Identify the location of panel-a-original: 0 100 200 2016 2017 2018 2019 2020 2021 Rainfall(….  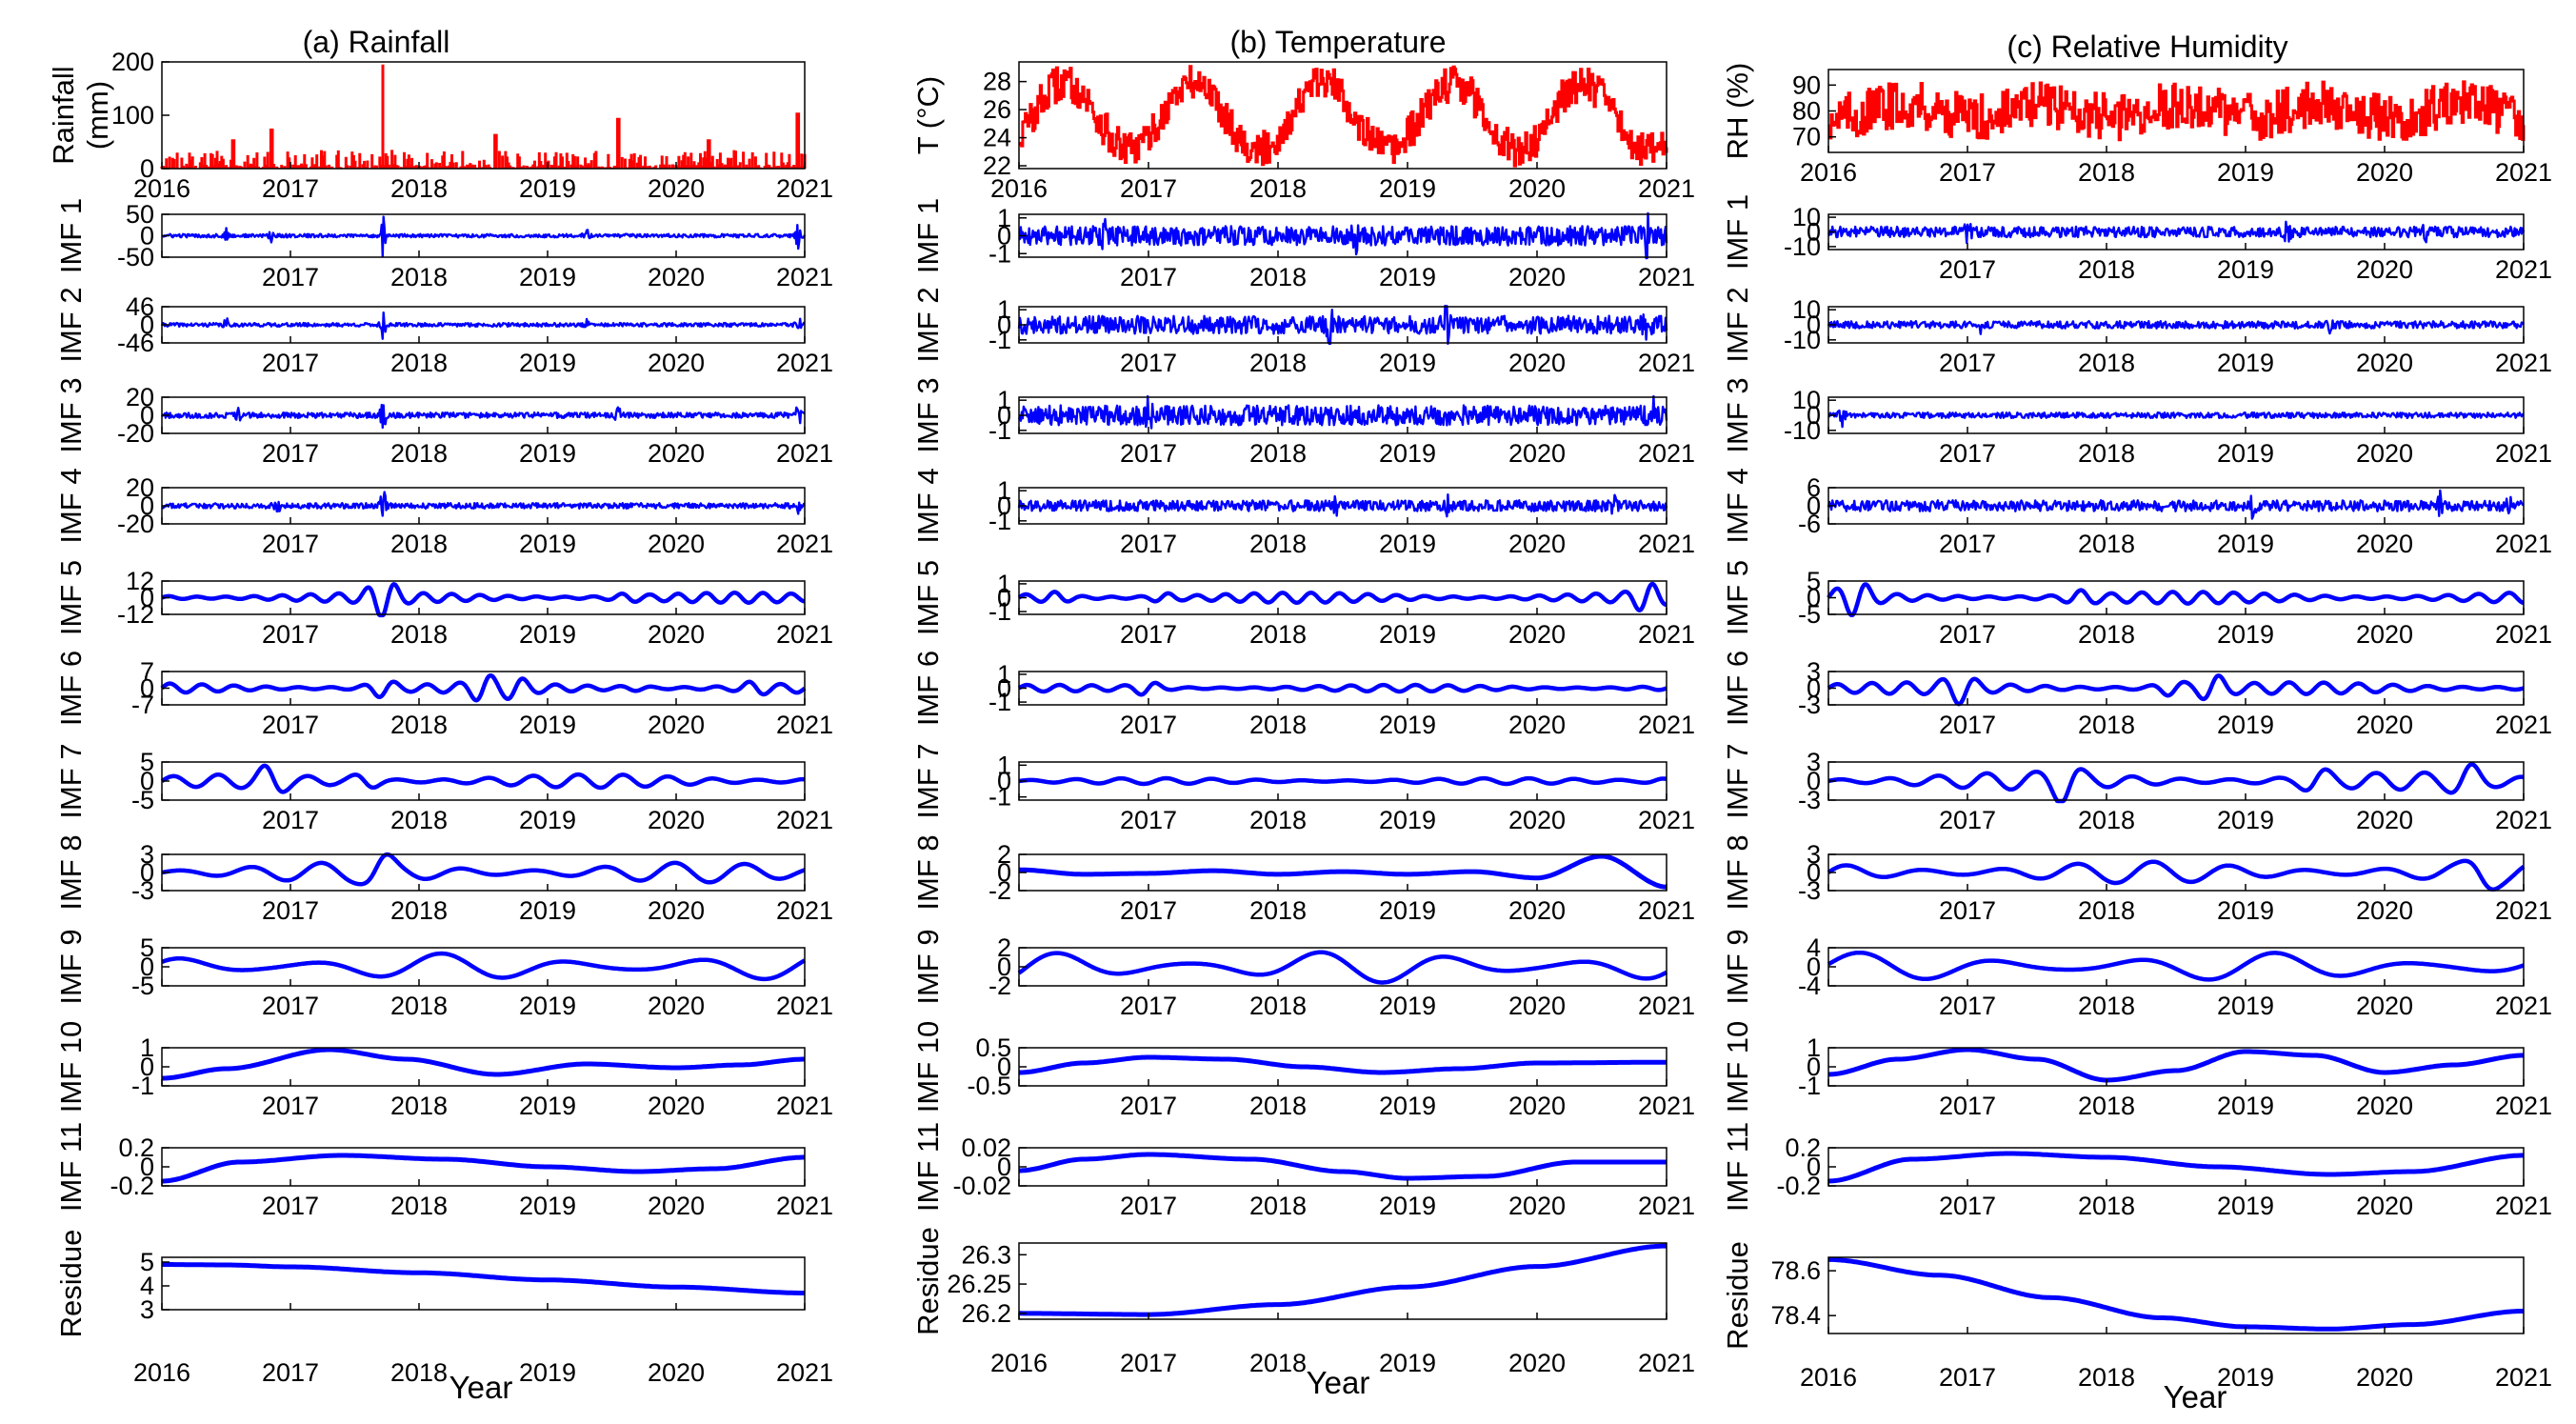
(440, 125).